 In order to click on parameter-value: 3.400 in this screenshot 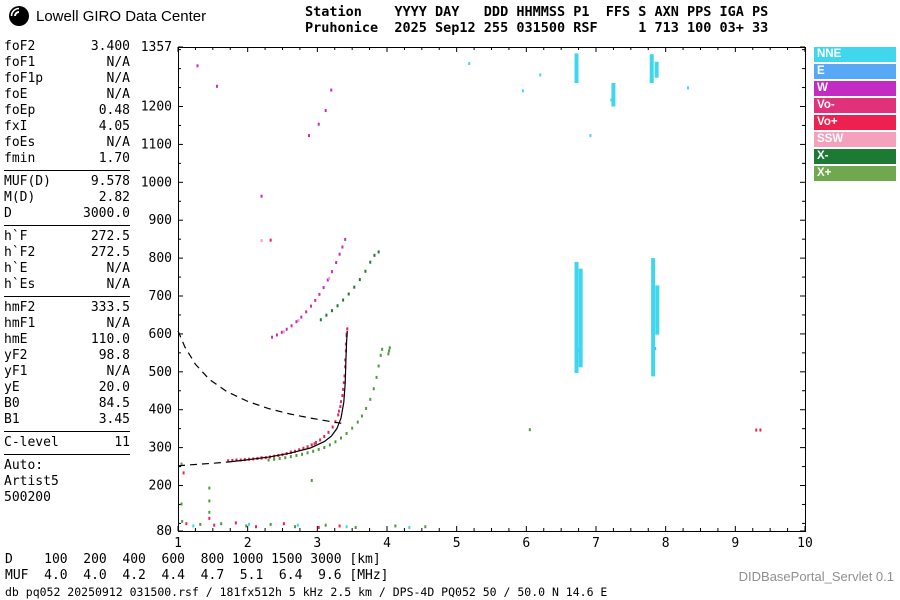, I will do `click(110, 46)`.